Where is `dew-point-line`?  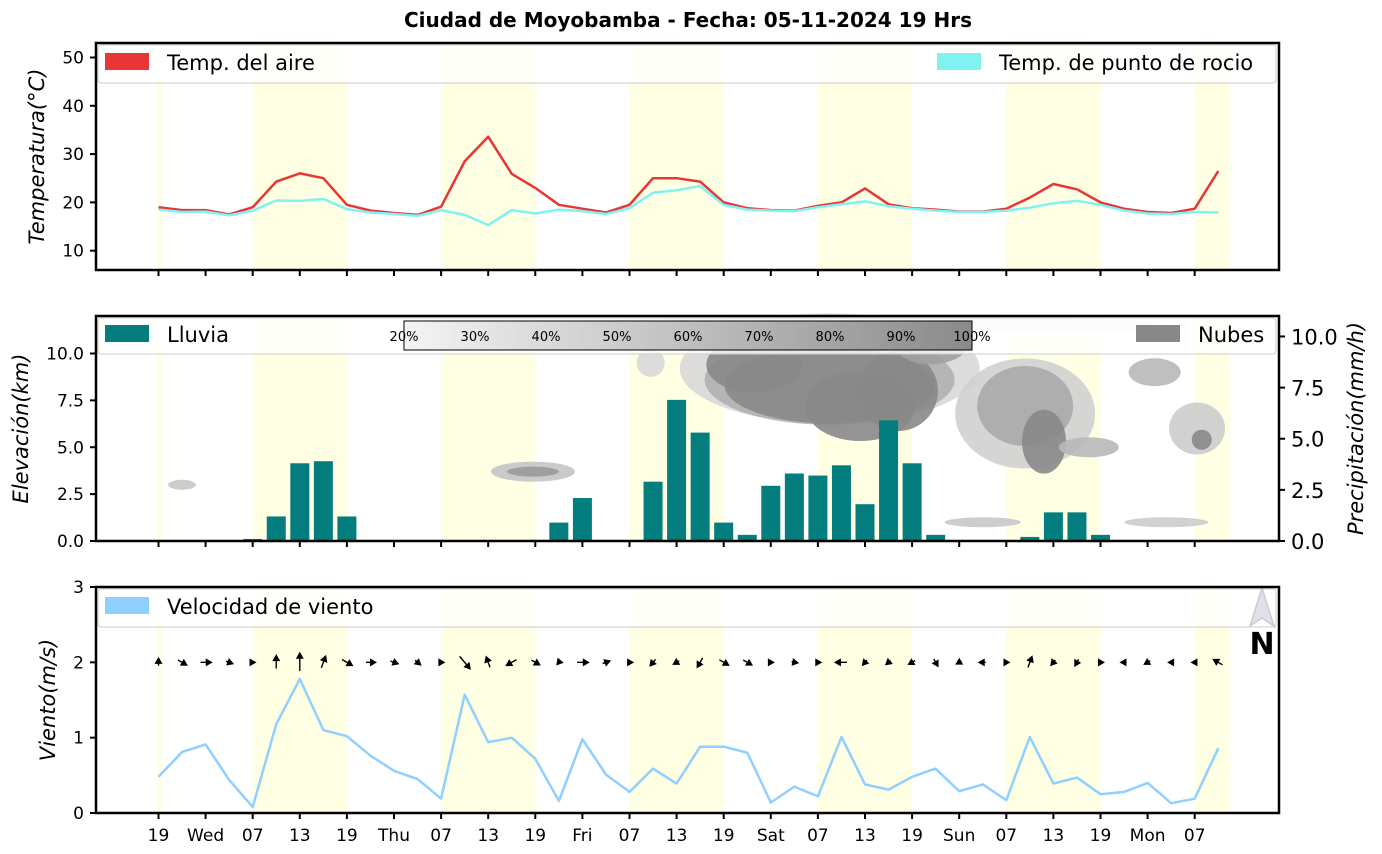
dew-point-line is located at coordinates (688, 205).